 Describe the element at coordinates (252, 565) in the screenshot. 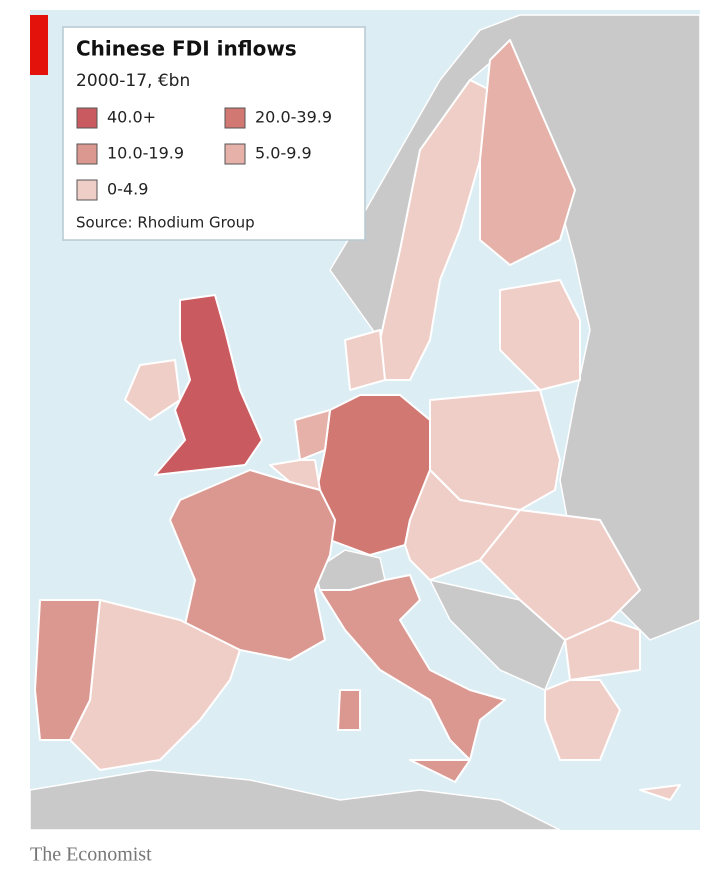

I see `france` at that location.